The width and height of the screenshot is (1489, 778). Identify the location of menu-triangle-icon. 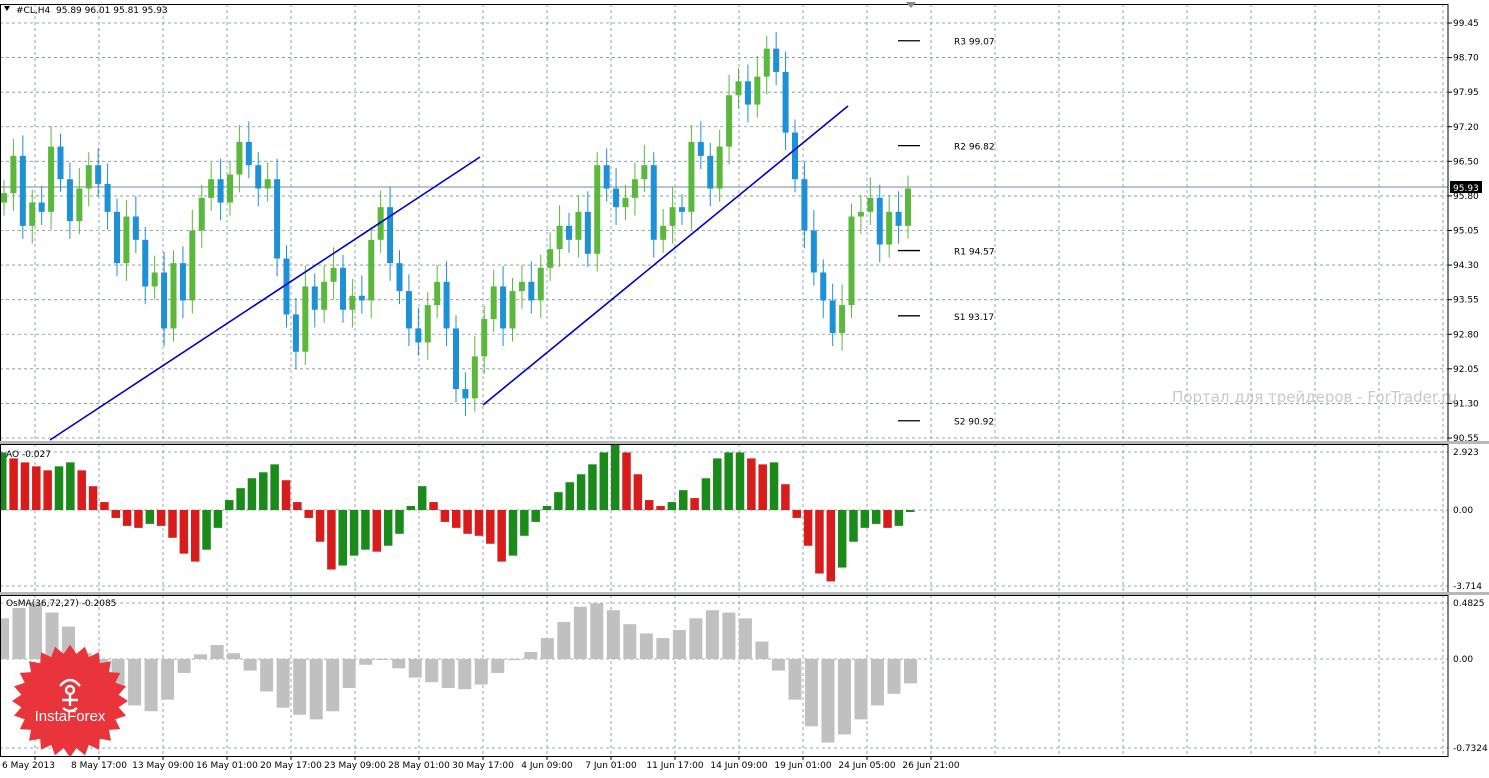
(7, 8).